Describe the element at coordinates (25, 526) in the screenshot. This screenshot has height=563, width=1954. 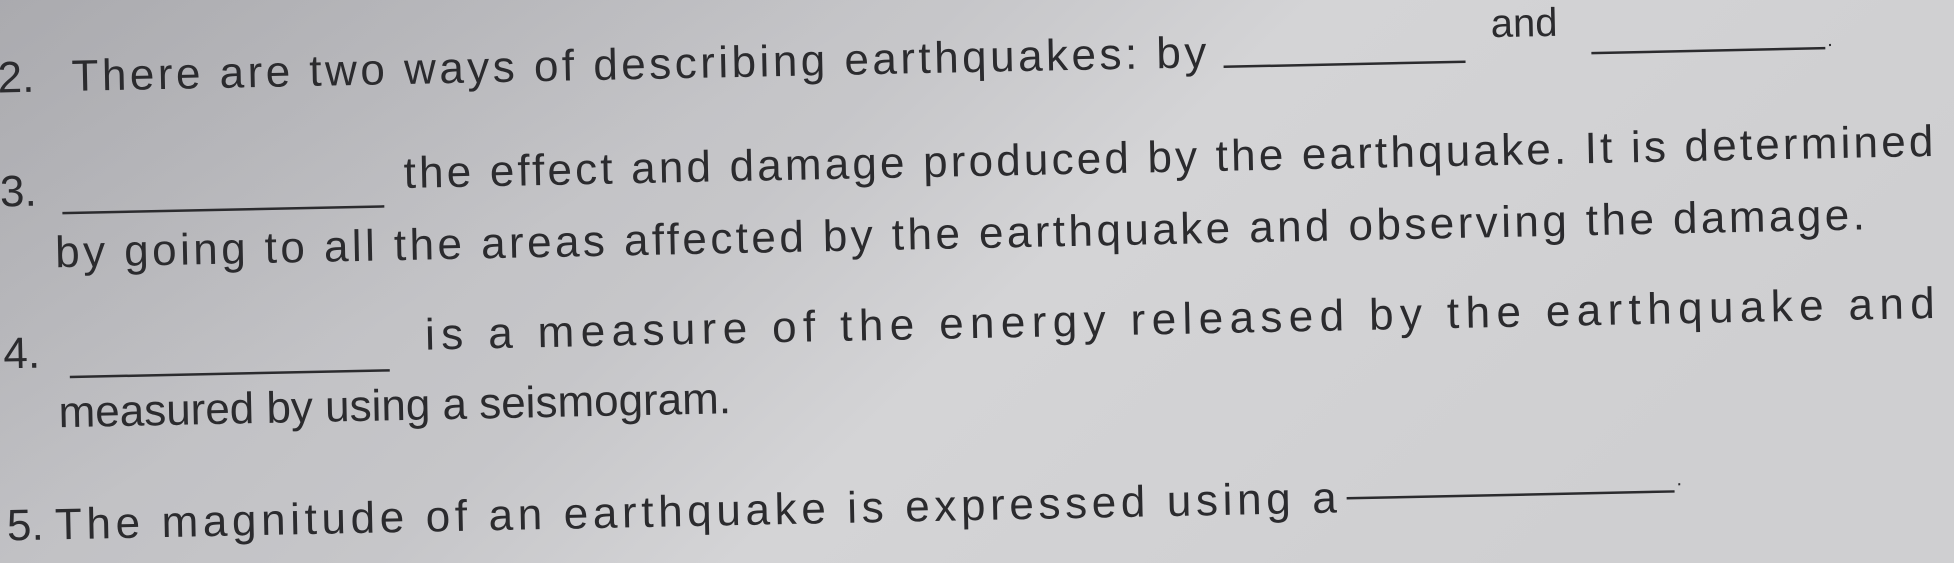
I see `item-number: 5.` at that location.